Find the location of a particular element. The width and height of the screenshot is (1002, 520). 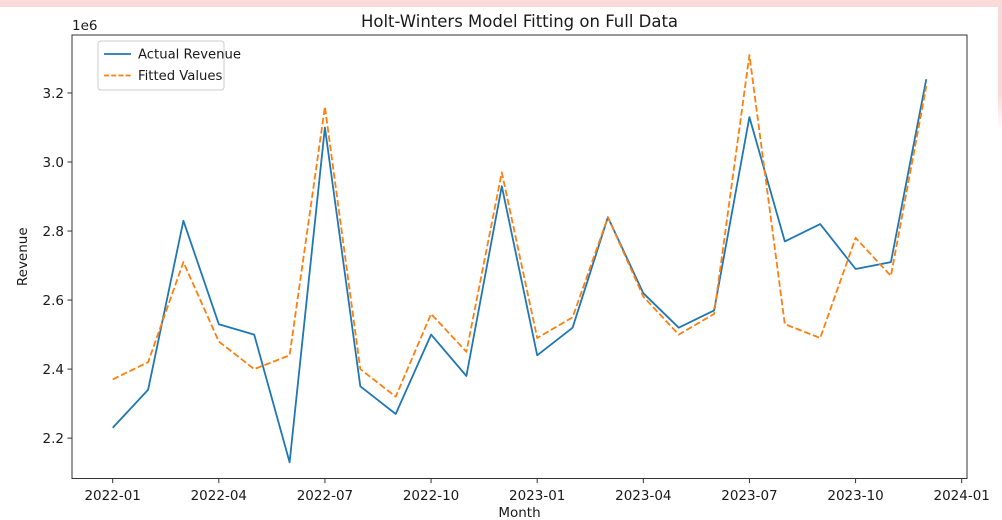

y-tick-label: 2.4 is located at coordinates (53, 370).